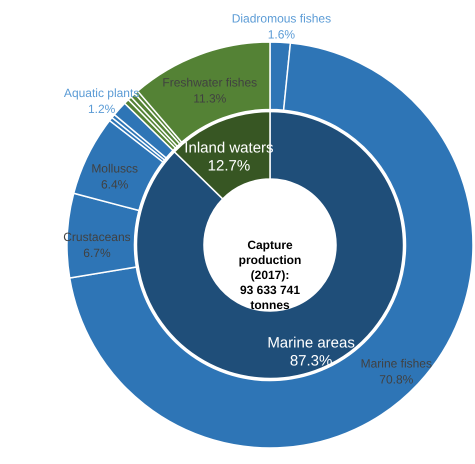  What do you see at coordinates (97, 253) in the screenshot?
I see `data-label: 6.7%` at bounding box center [97, 253].